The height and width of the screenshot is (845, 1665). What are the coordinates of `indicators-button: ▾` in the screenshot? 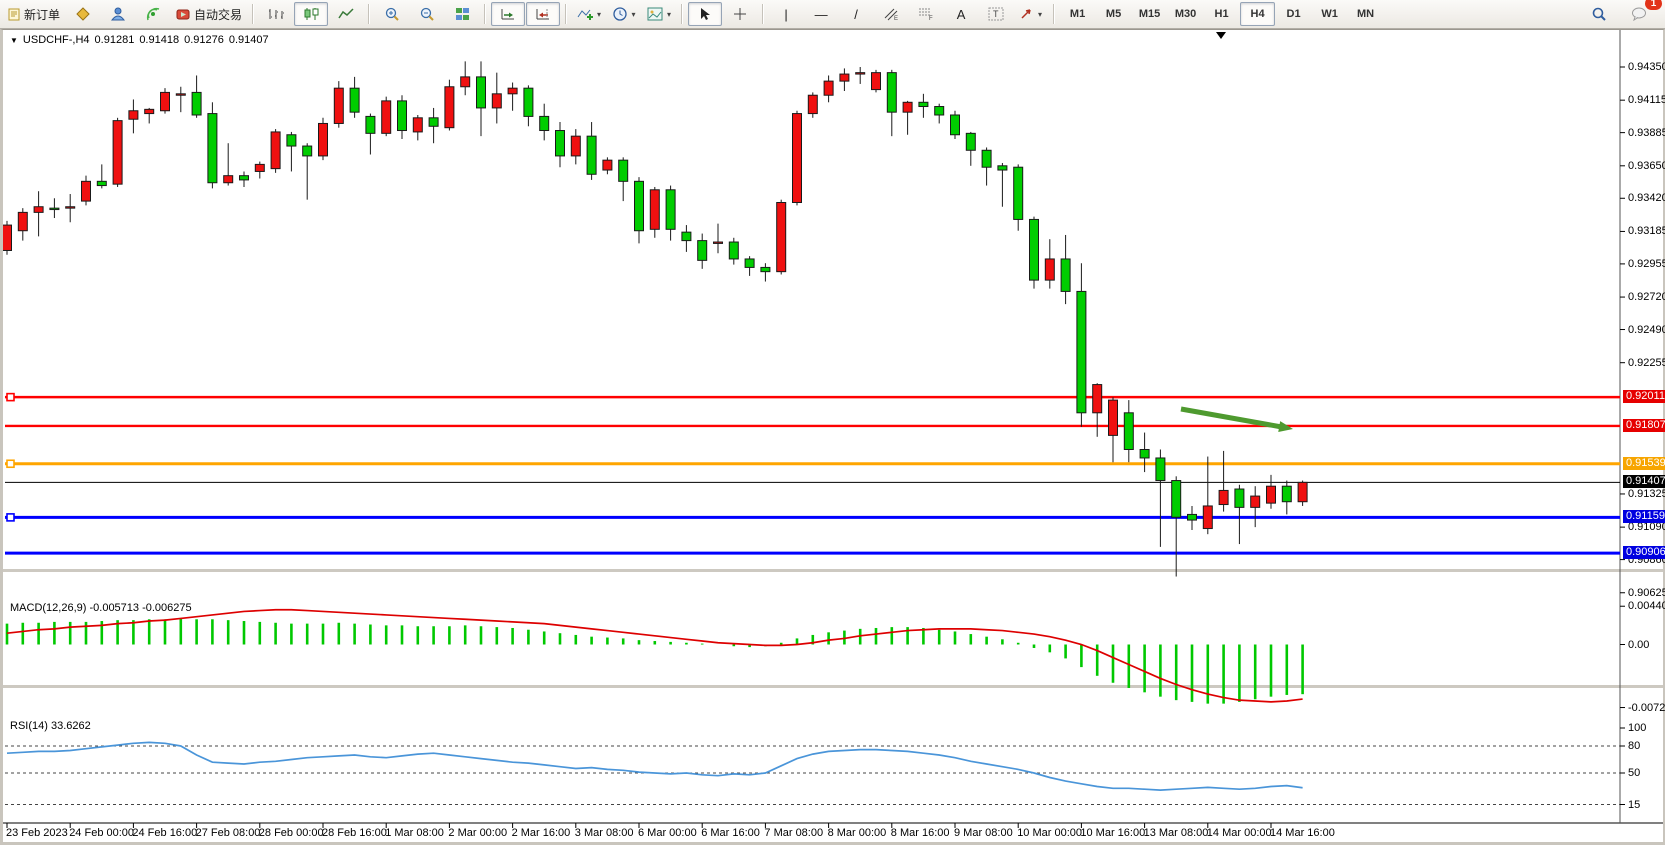 It's located at (589, 14).